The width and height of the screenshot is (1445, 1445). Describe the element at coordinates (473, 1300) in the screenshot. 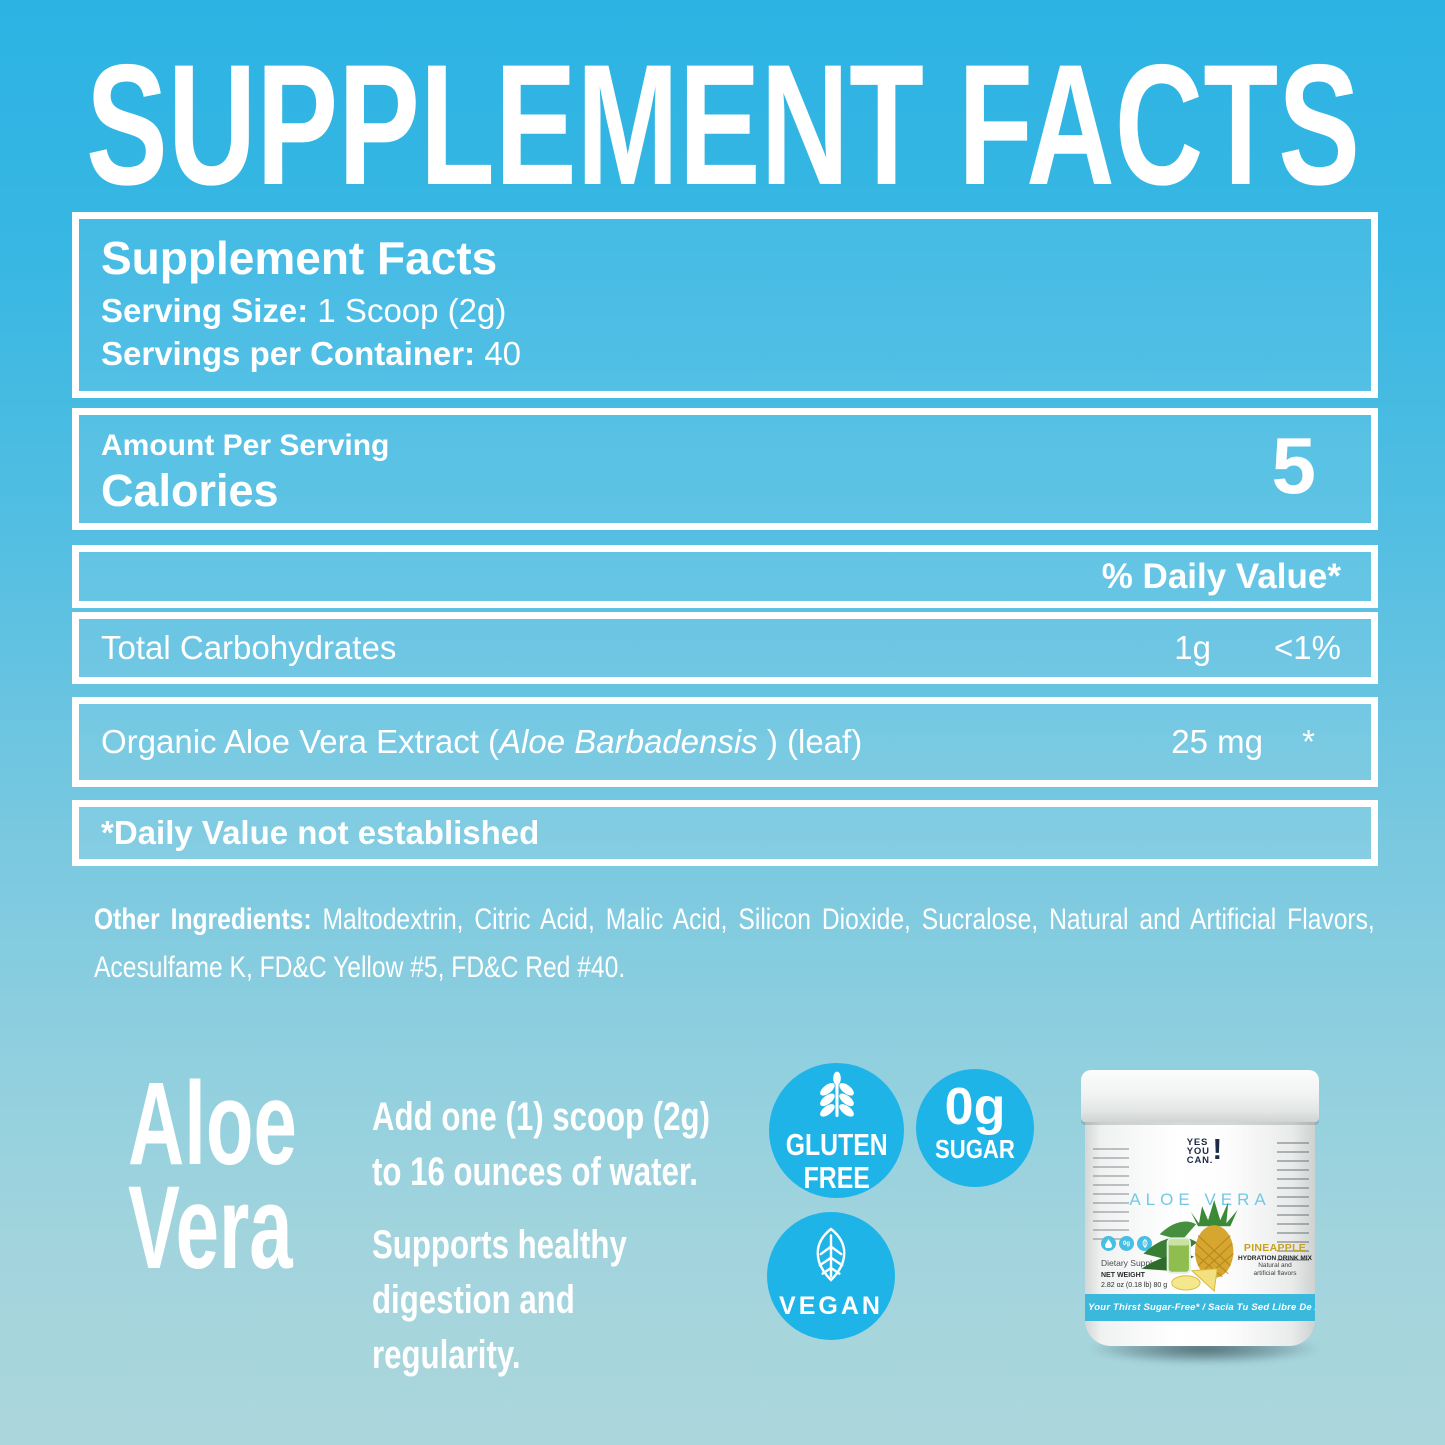

I see `benefit-line2: digestion and` at that location.